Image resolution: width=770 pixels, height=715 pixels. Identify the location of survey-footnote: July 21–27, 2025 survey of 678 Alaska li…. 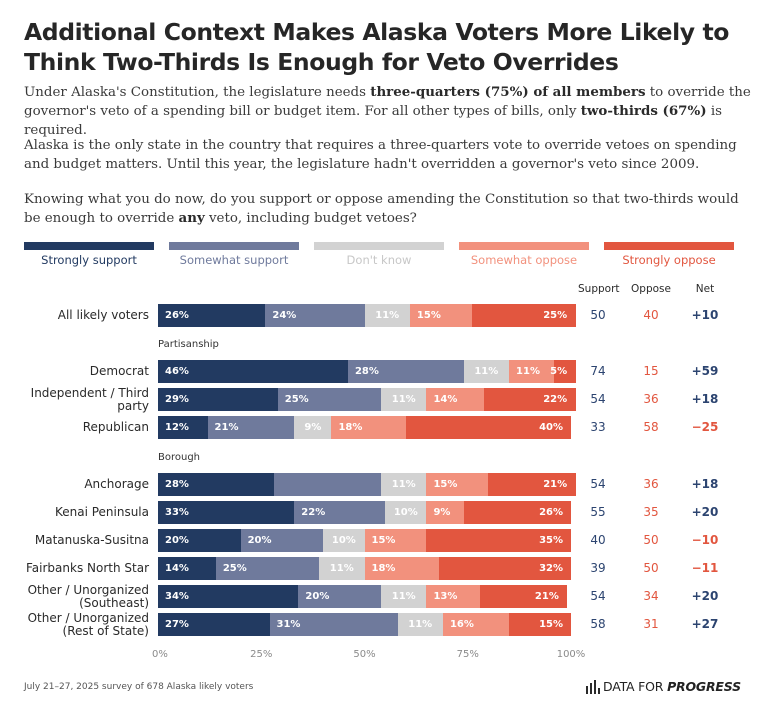
(139, 687).